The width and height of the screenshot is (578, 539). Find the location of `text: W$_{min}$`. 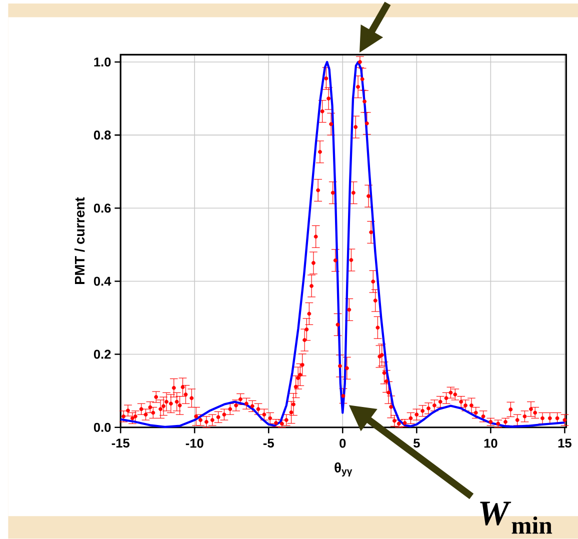

text: W$_{min}$ is located at coordinates (516, 518).